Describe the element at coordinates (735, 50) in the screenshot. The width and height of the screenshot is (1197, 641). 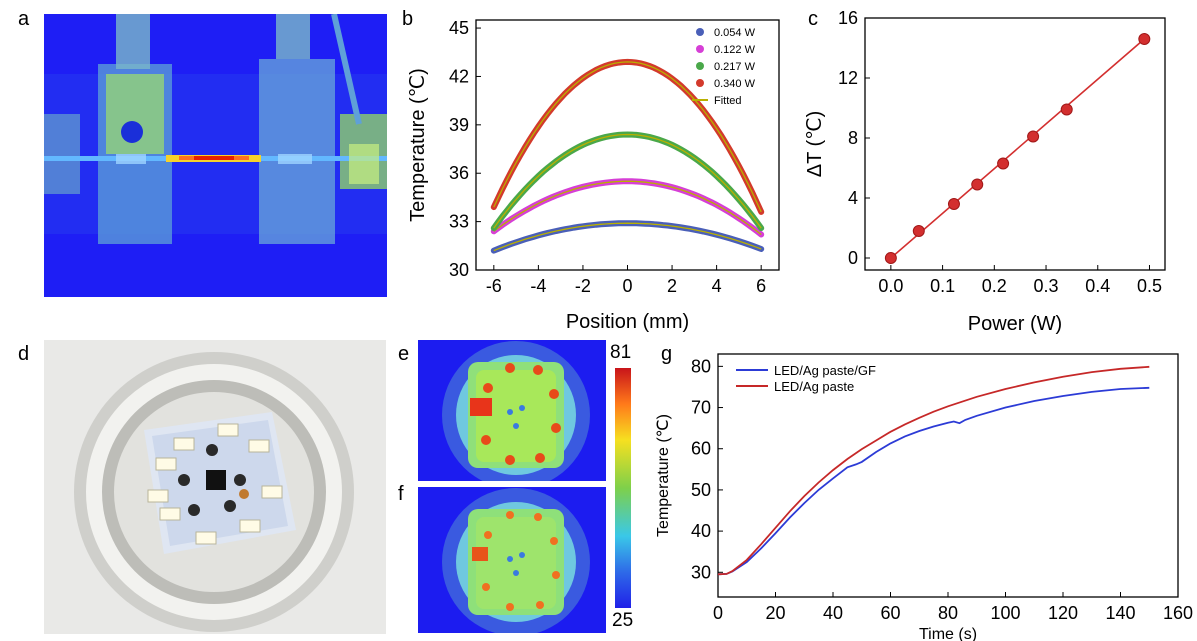
I see `legend-label: 0.122 W` at that location.